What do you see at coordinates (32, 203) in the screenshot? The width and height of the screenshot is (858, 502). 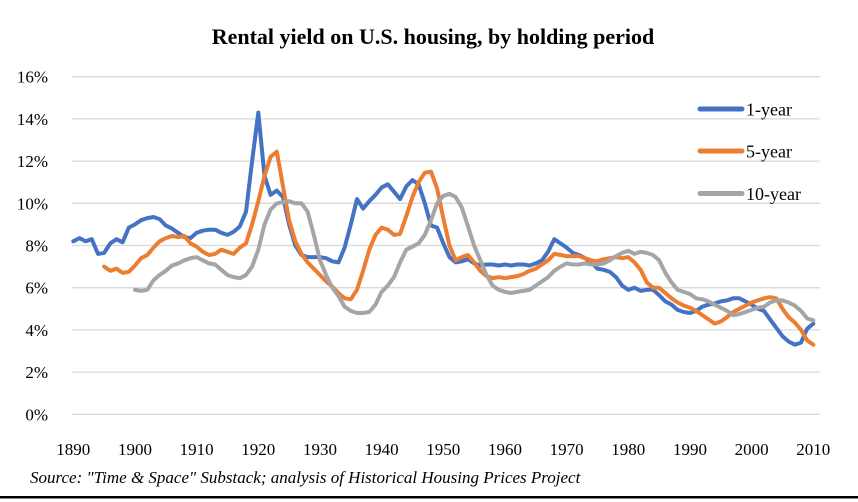 I see `y-tick-label: 10%` at bounding box center [32, 203].